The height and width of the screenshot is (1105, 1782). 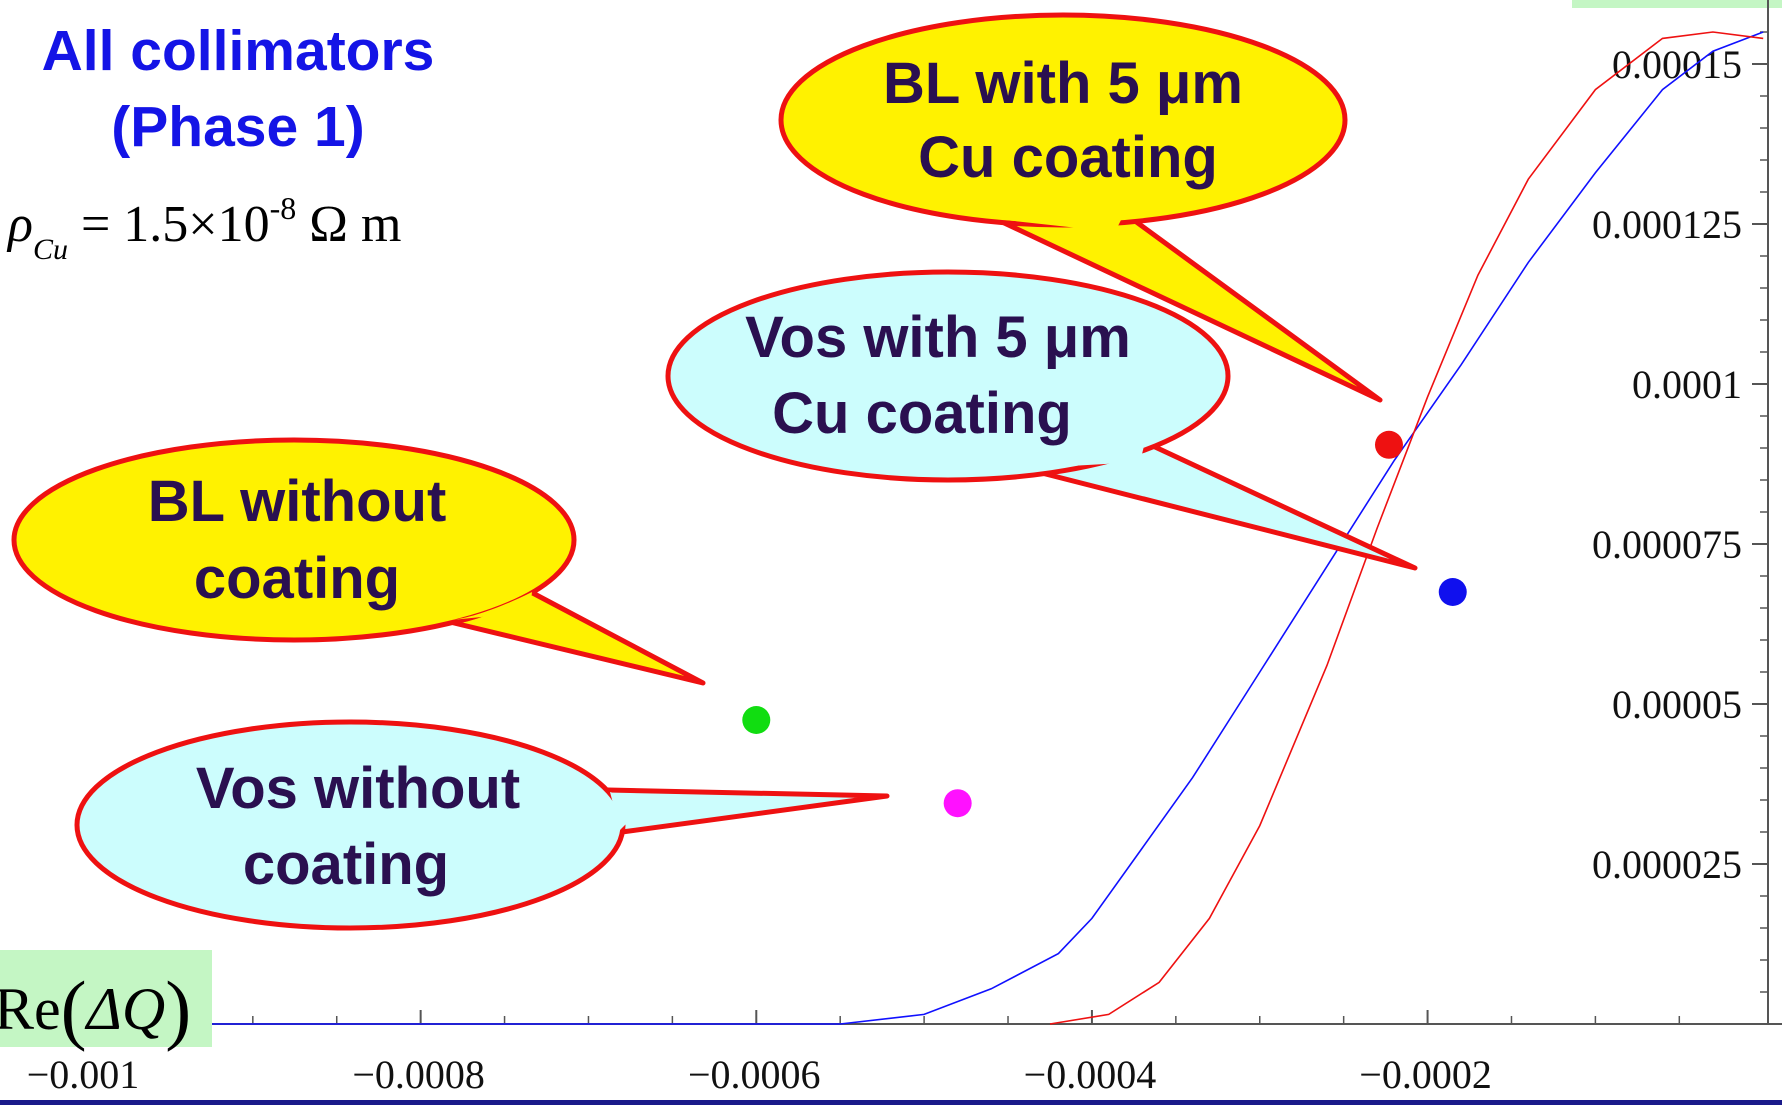 What do you see at coordinates (126, 1009) in the screenshot?
I see `y-axis-label-symbol: ΔQ` at bounding box center [126, 1009].